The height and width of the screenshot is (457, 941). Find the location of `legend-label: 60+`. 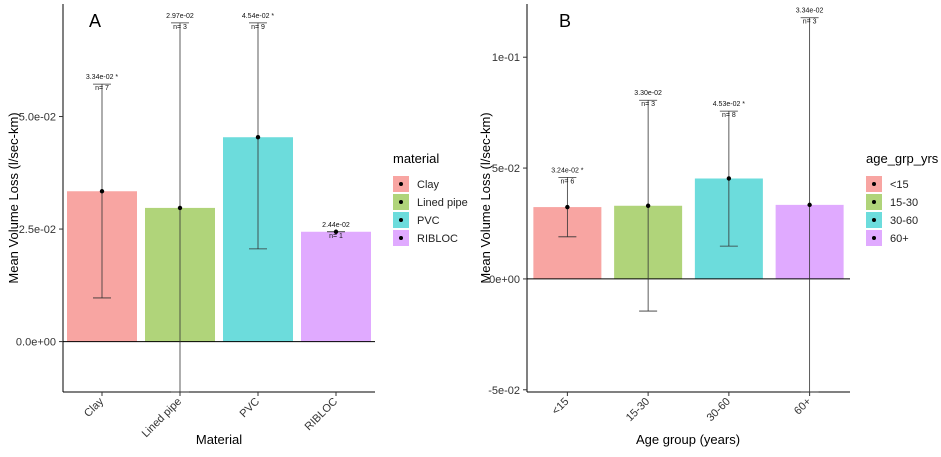

legend-label: 60+ is located at coordinates (899, 239).